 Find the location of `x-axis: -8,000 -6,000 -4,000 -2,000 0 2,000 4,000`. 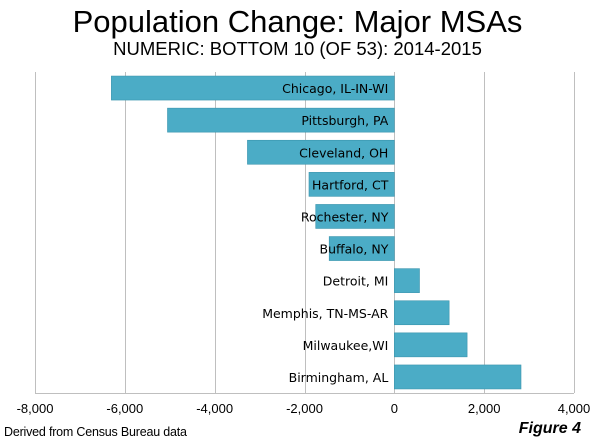

x-axis: -8,000 -6,000 -4,000 -2,000 0 2,000 4,000 is located at coordinates (304, 404).